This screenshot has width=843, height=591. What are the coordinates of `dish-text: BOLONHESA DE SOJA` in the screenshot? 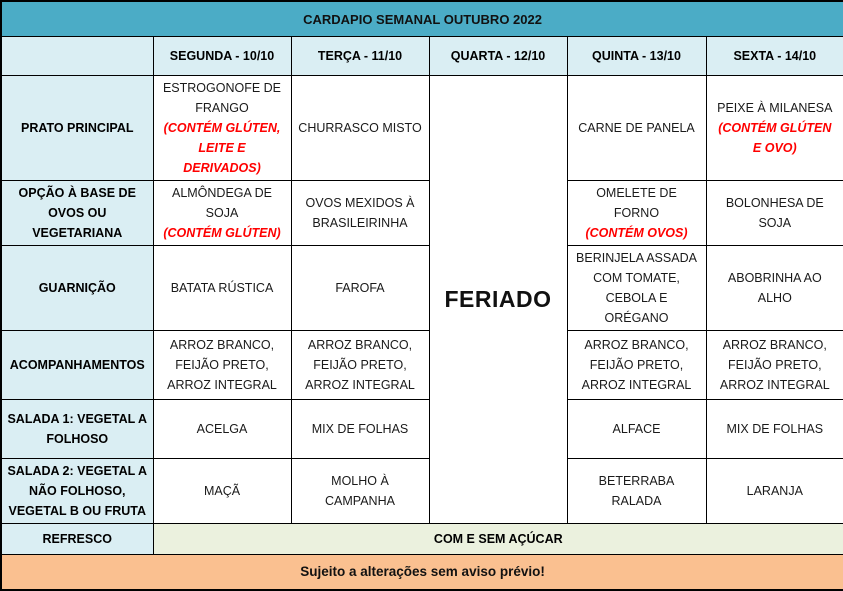 It's located at (774, 213).